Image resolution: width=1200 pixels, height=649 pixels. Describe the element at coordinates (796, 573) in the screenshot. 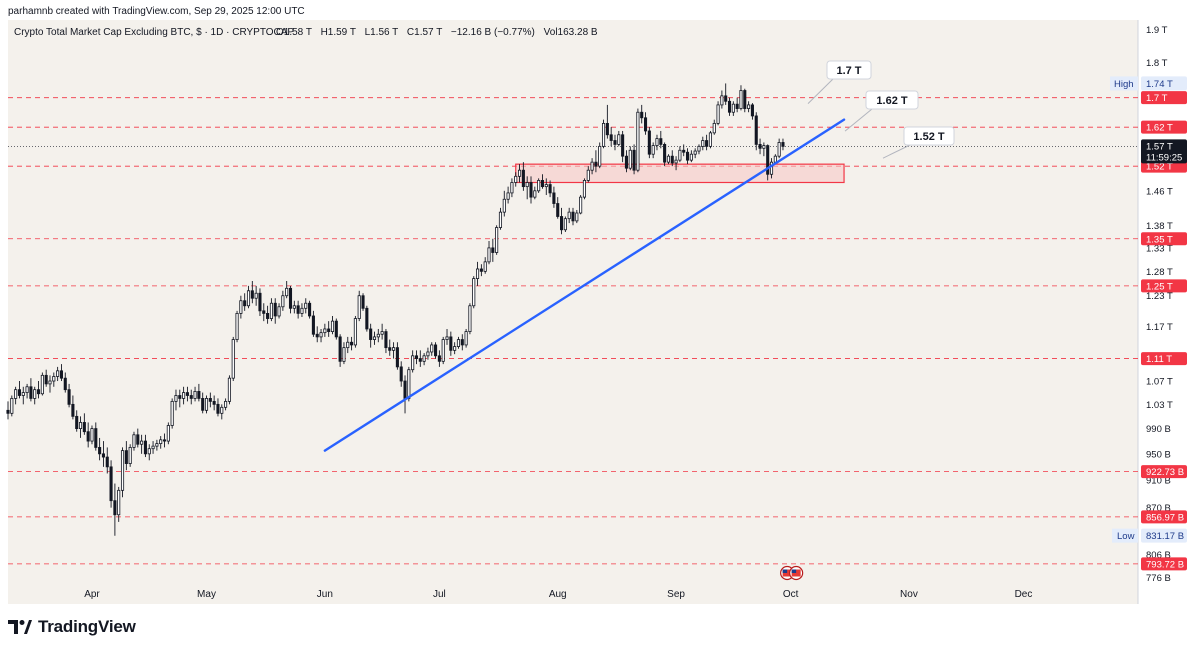

I see `us-flag-icon` at that location.